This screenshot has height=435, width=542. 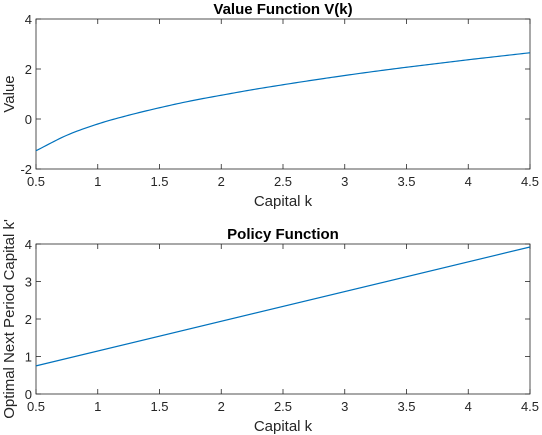 I want to click on y-tick-label: 3, so click(x=28, y=282).